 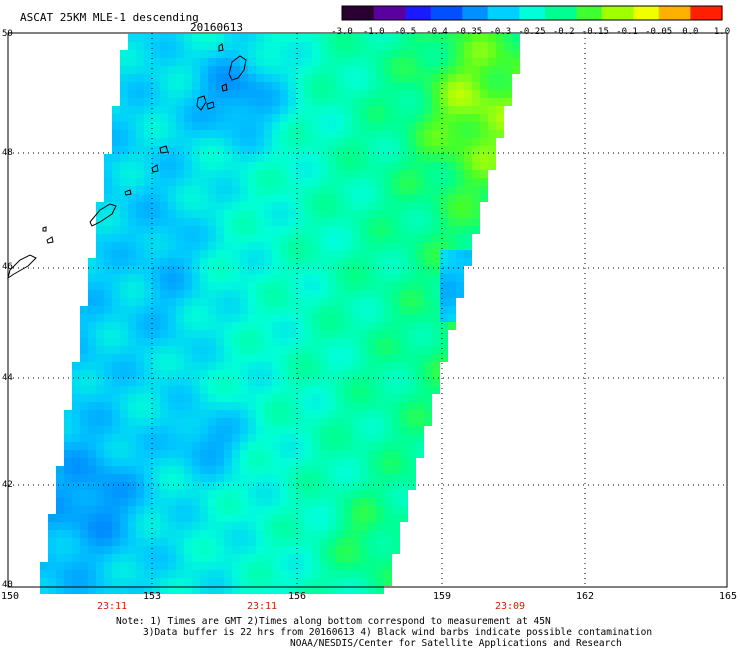 What do you see at coordinates (500, 32) in the screenshot?
I see `colorbar-label: -0.3` at bounding box center [500, 32].